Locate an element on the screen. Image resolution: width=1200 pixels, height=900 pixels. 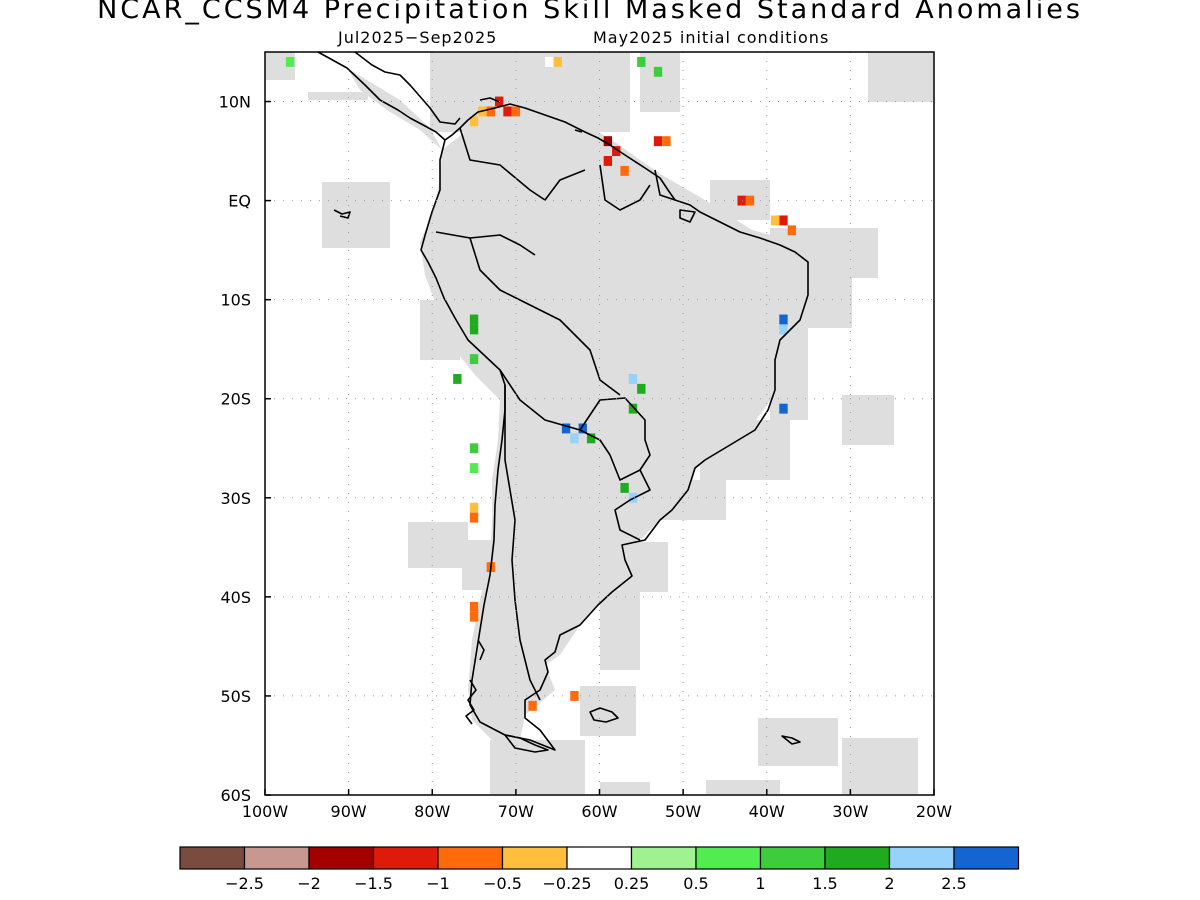
island-galapagos is located at coordinates (342, 214).